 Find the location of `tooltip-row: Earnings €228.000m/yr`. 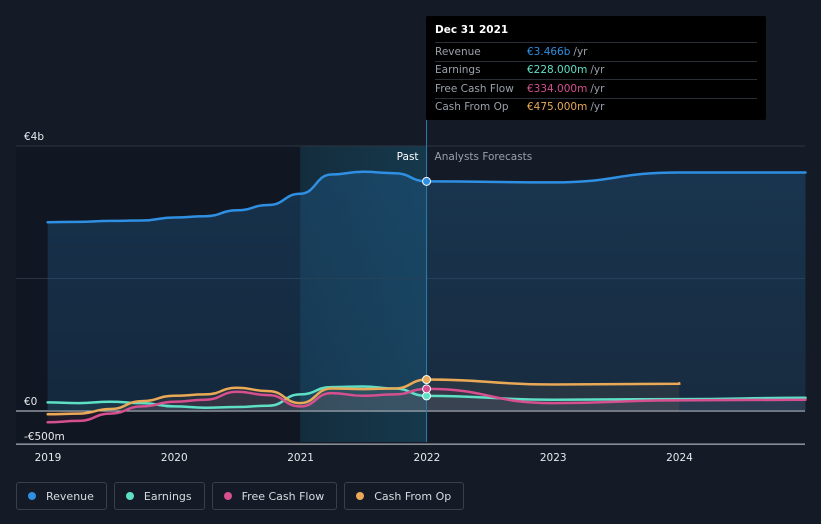

tooltip-row: Earnings €228.000m/yr is located at coordinates (596, 70).